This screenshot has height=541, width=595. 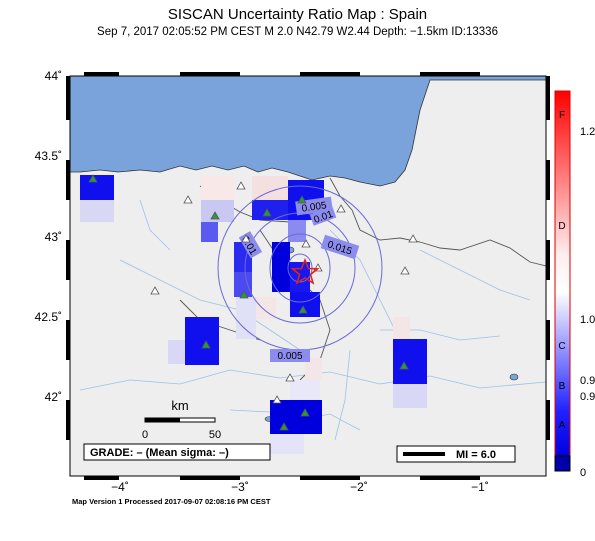 I want to click on grade-box: GRADE: – (Mean sigma: –), so click(x=177, y=452).